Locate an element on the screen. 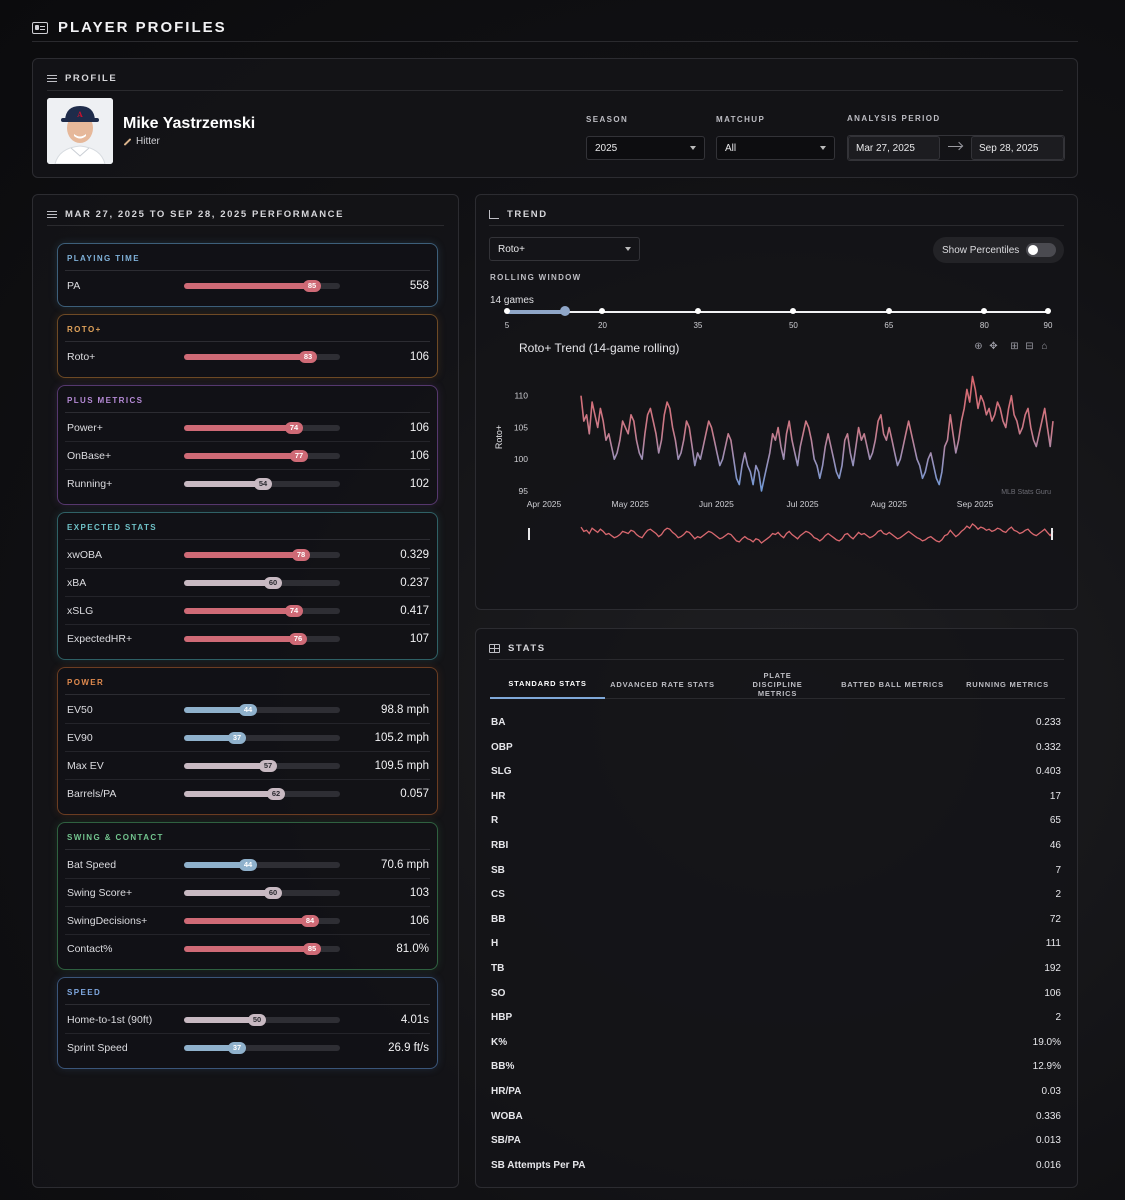  chevron-down-icon is located at coordinates (628, 249).